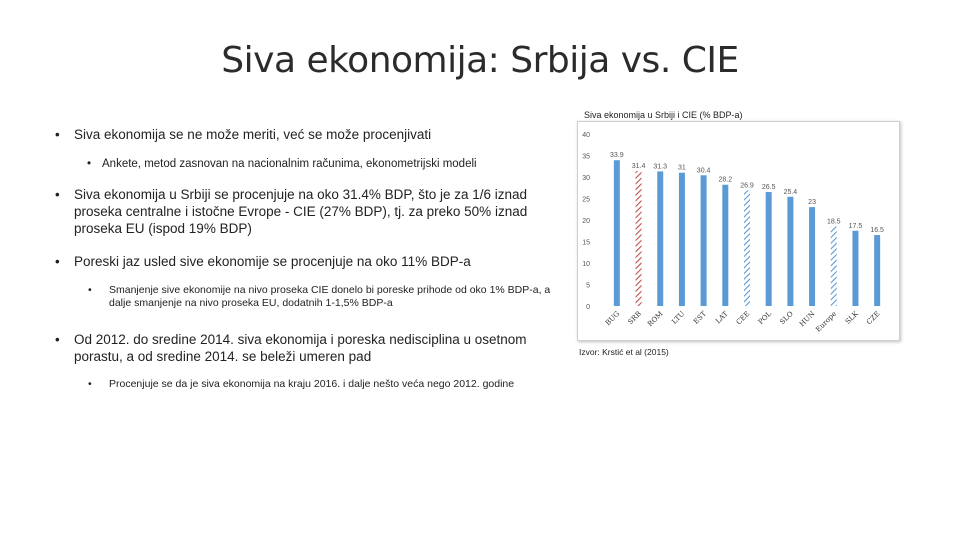 Image resolution: width=960 pixels, height=540 pixels. I want to click on category-label: POL, so click(765, 318).